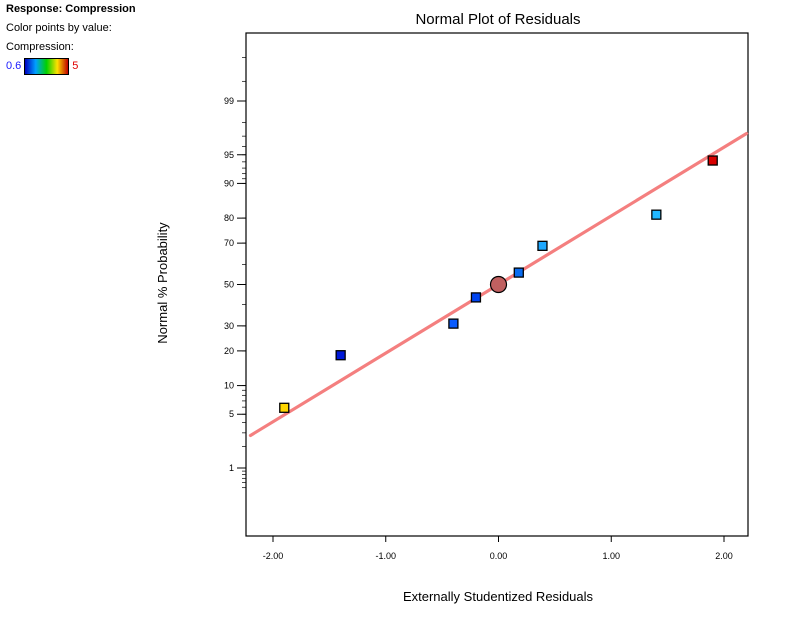  What do you see at coordinates (231, 414) in the screenshot?
I see `y-tick-label: 5` at bounding box center [231, 414].